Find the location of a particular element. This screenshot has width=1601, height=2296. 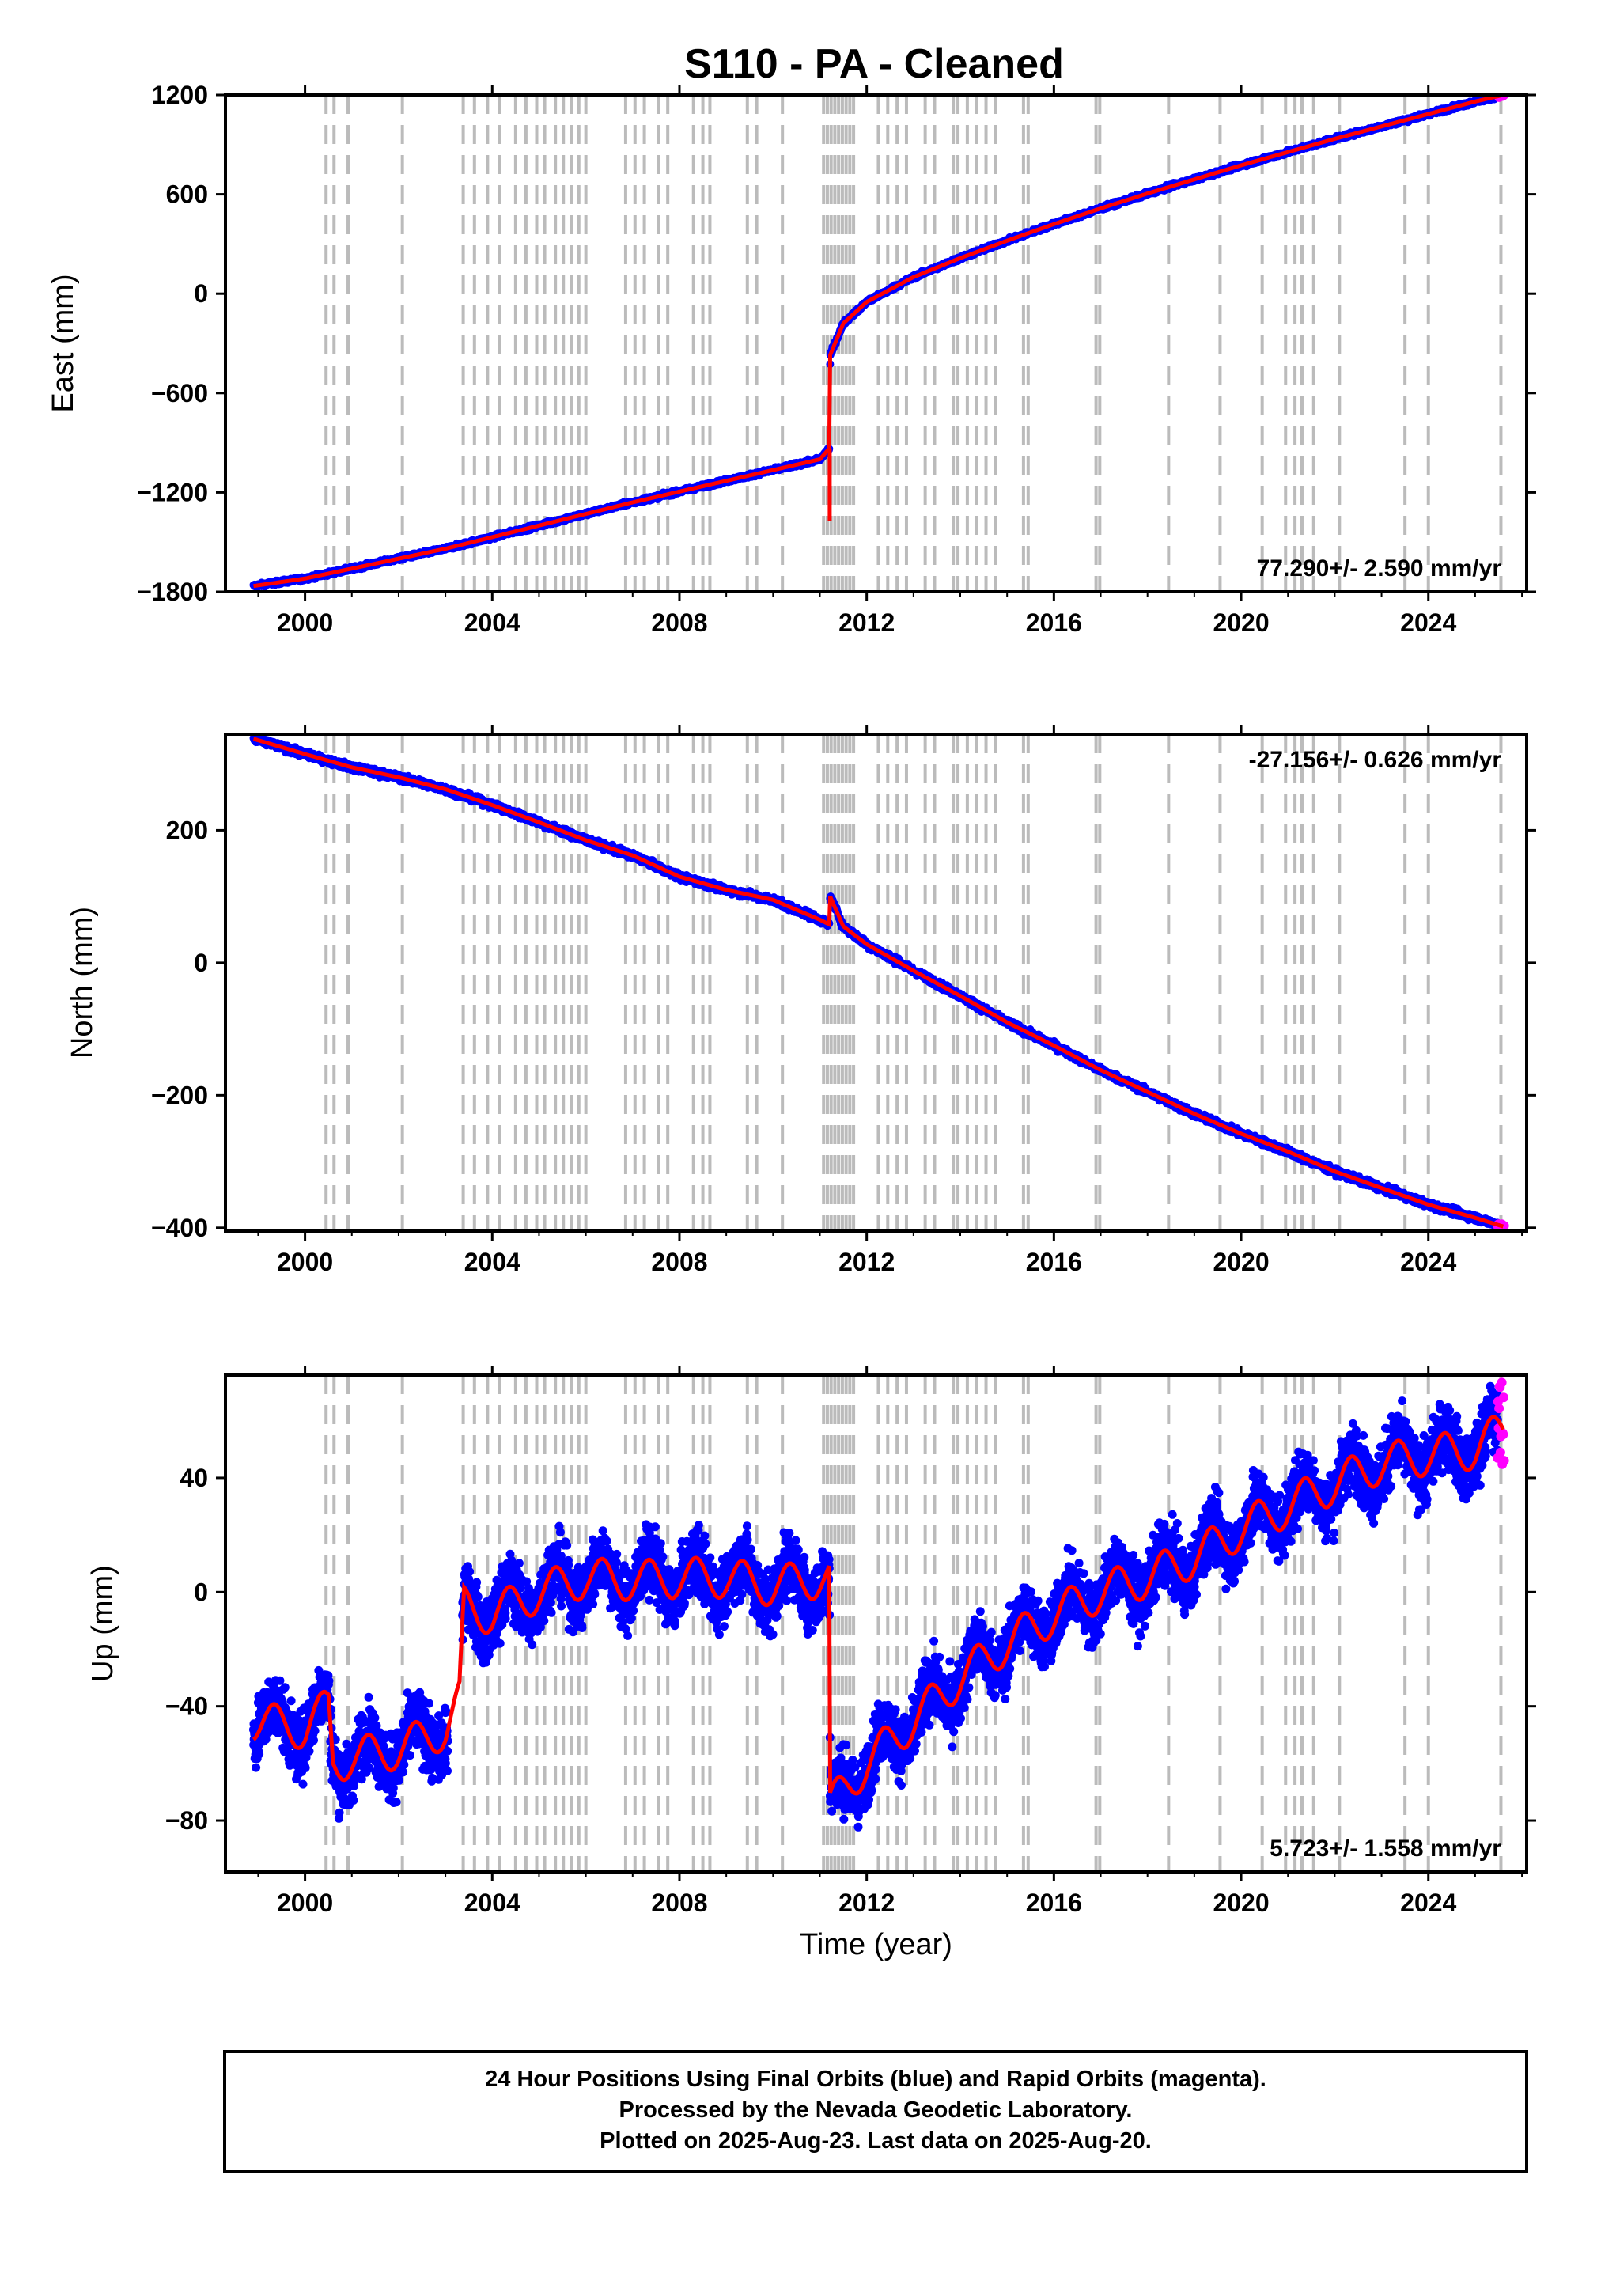

x-tick-label: 2016 is located at coordinates (1054, 622).